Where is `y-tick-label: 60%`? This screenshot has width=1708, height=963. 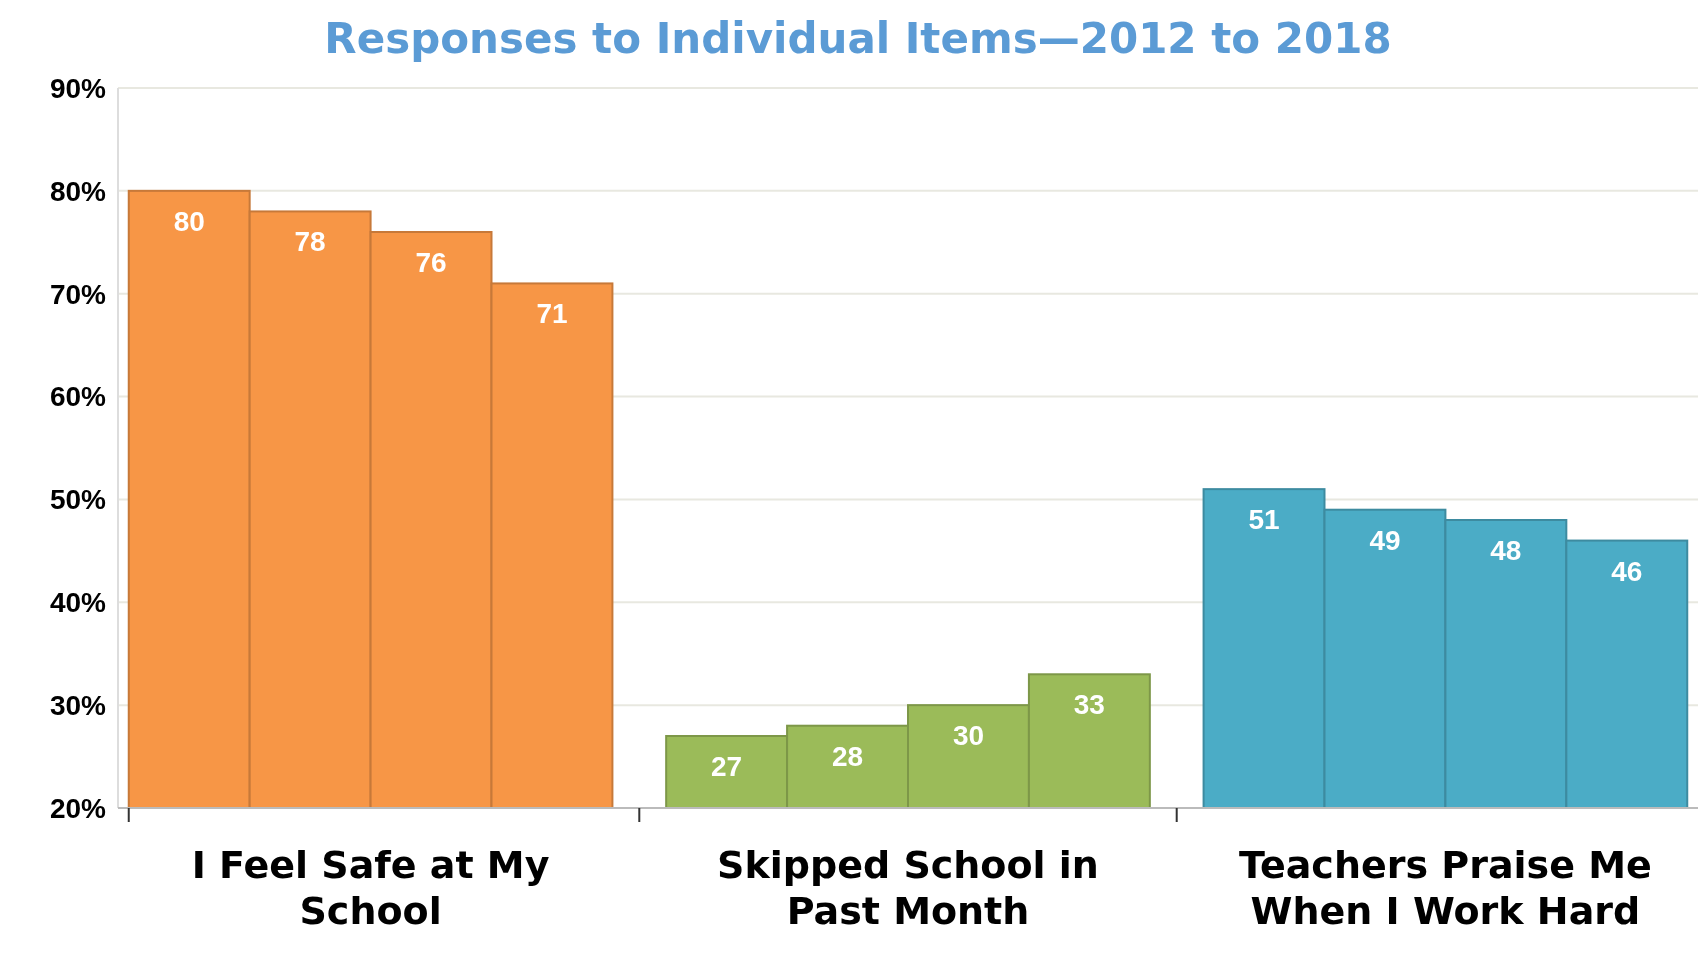 y-tick-label: 60% is located at coordinates (78, 397).